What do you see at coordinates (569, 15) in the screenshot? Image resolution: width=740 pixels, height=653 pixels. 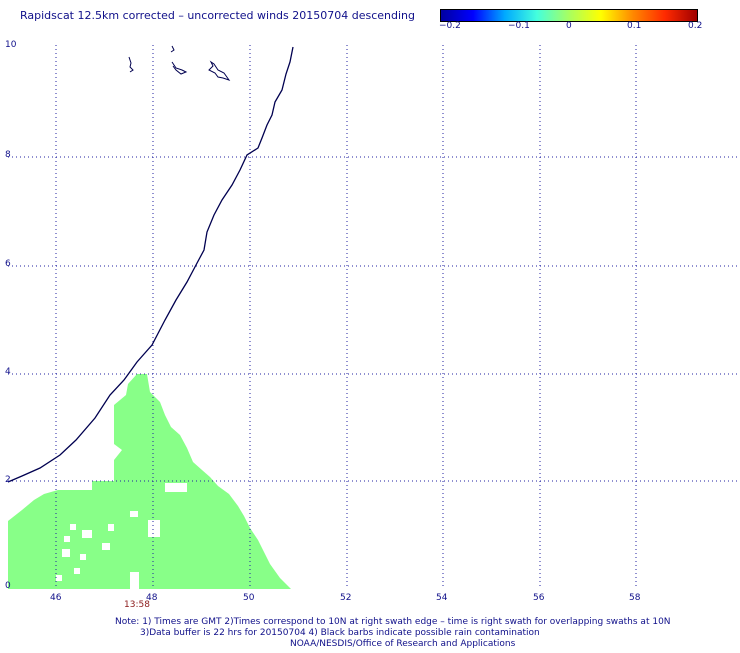 I see `colorbar` at bounding box center [569, 15].